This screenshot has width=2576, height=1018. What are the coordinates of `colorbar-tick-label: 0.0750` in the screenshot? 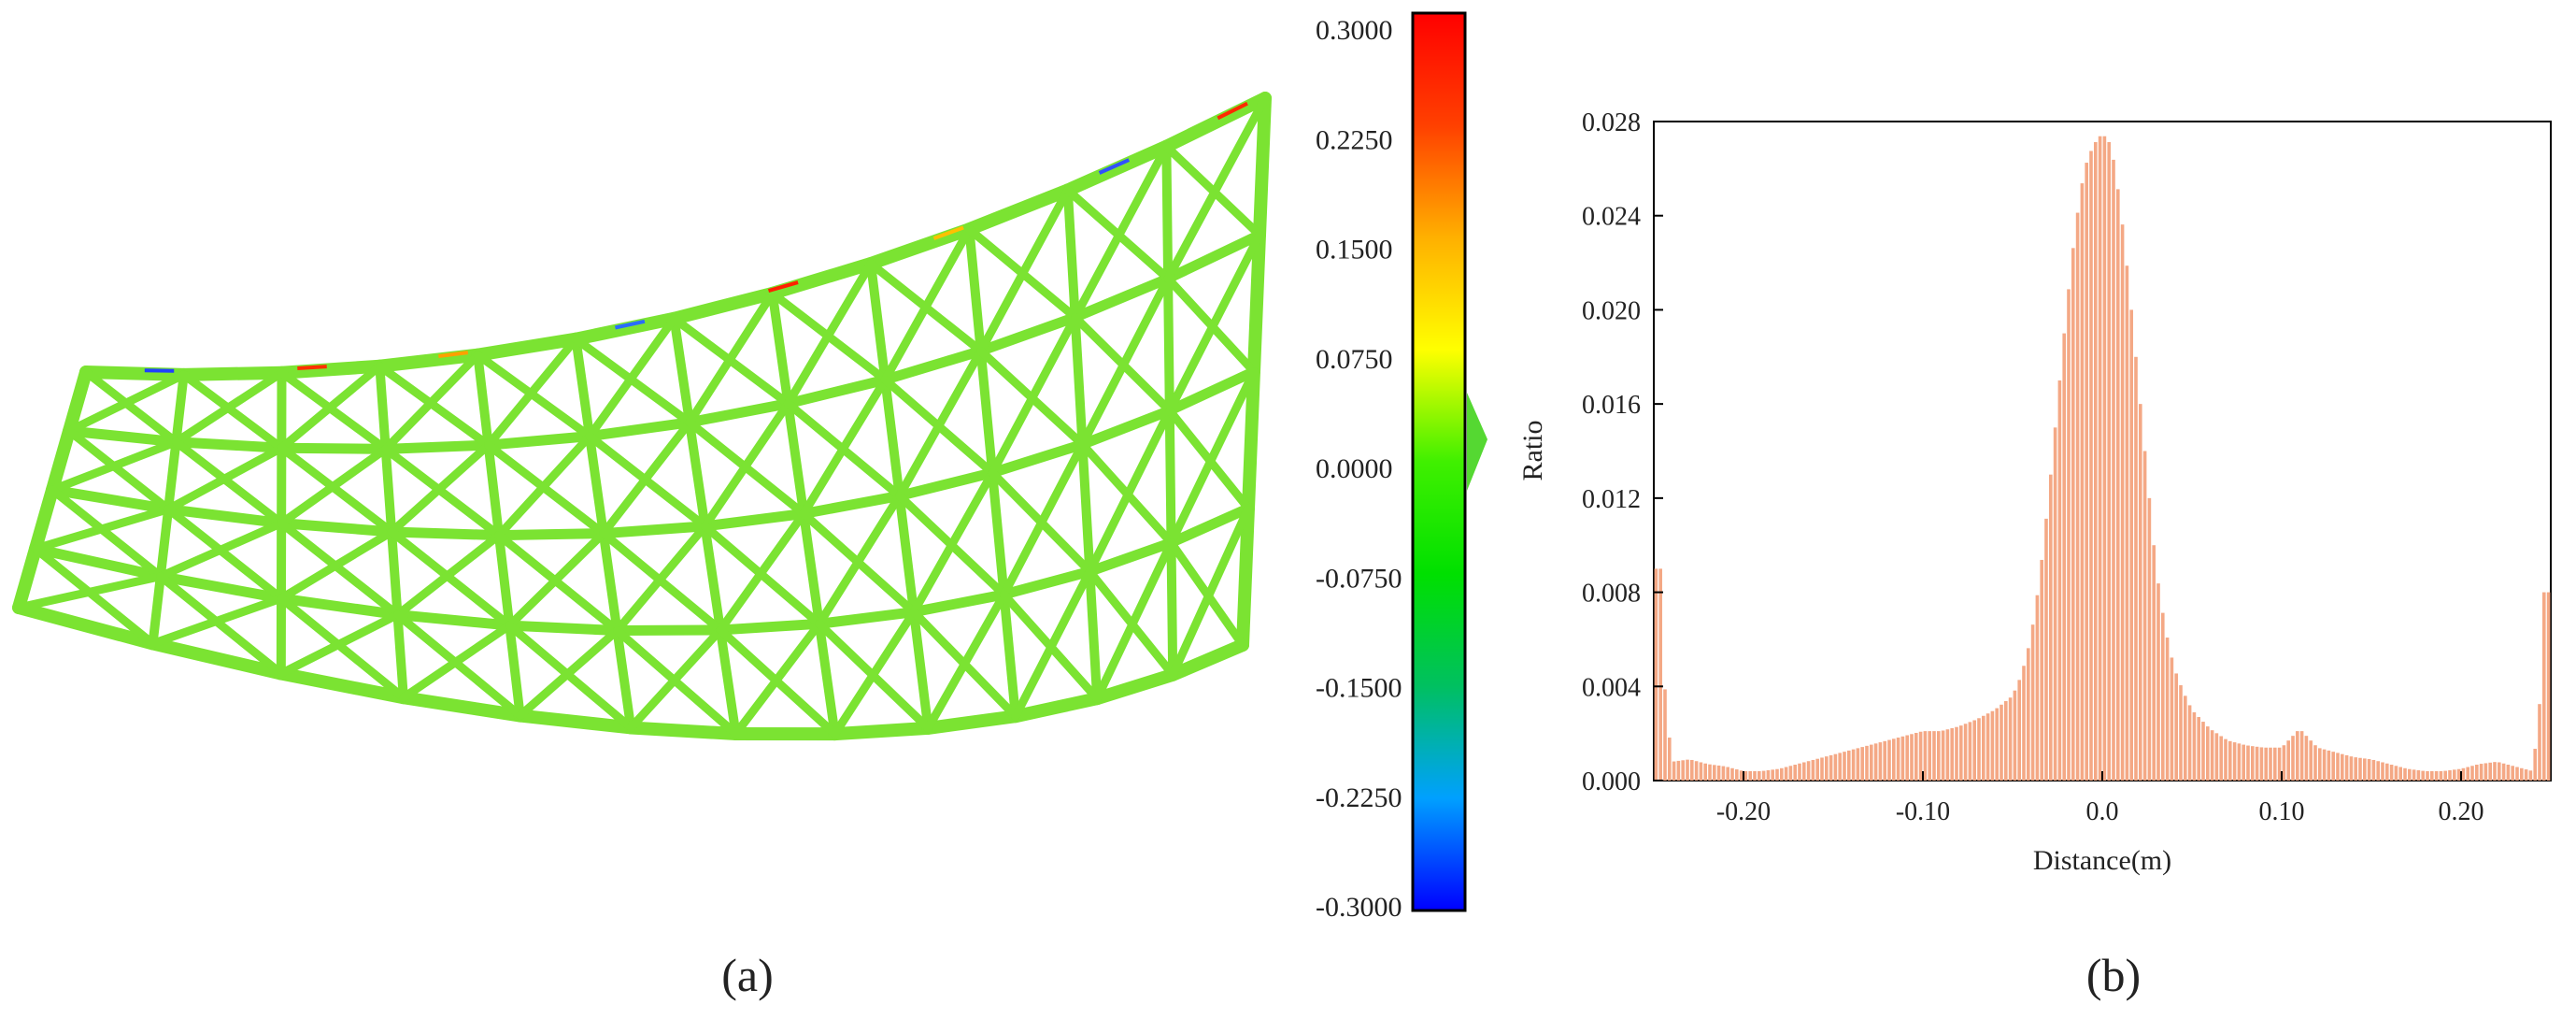 It's located at (1355, 359).